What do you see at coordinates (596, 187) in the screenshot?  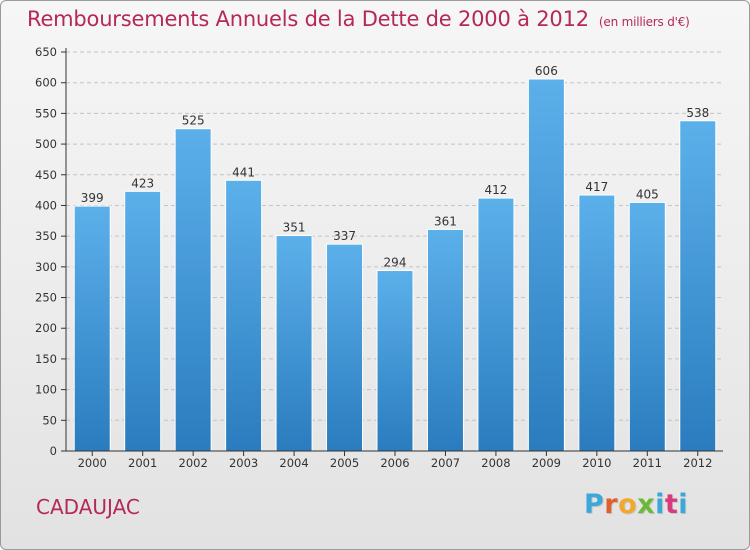 I see `data-label-2010: 417` at bounding box center [596, 187].